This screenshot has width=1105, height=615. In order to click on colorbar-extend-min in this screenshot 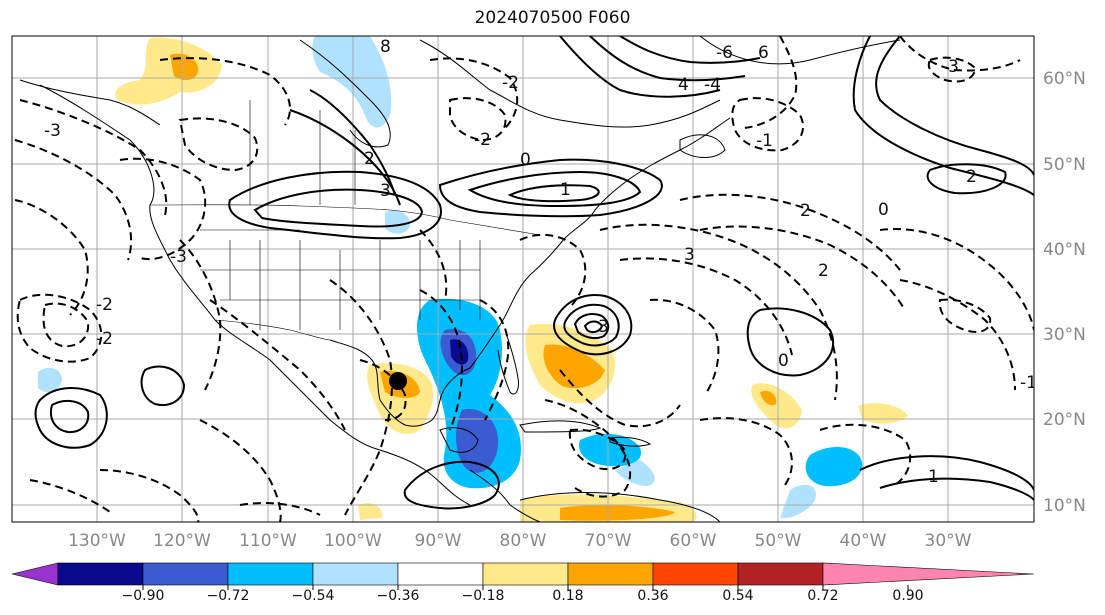, I will do `click(35, 574)`.